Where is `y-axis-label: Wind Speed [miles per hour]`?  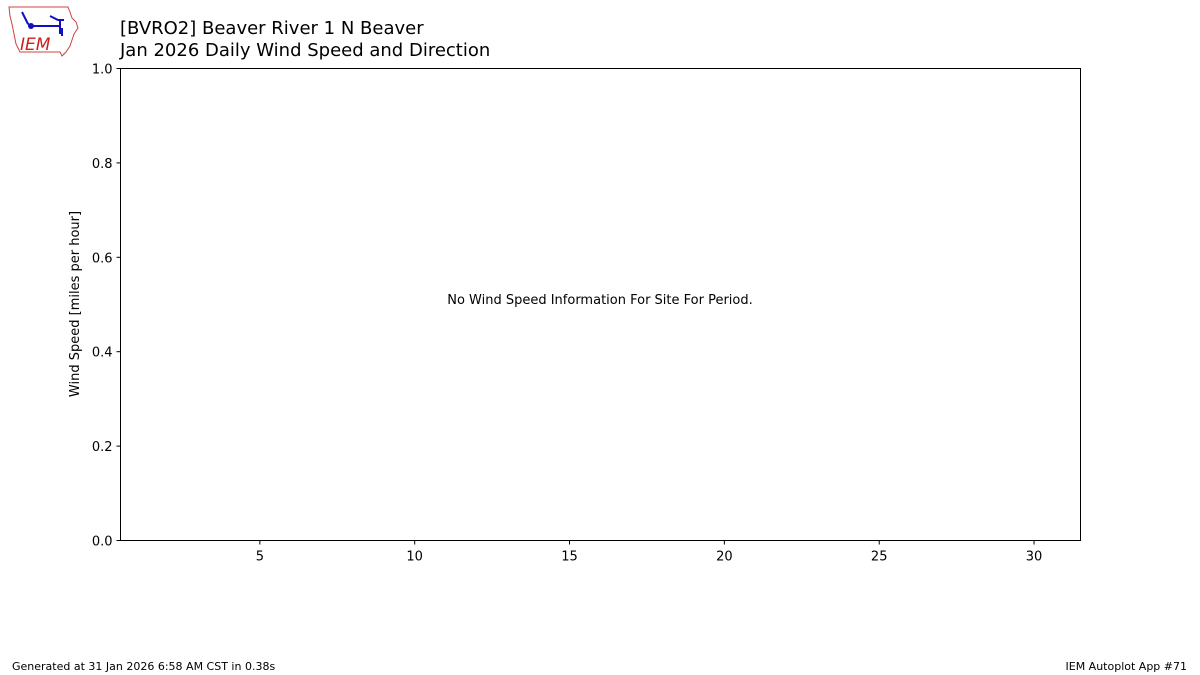
y-axis-label: Wind Speed [miles per hour] is located at coordinates (75, 304).